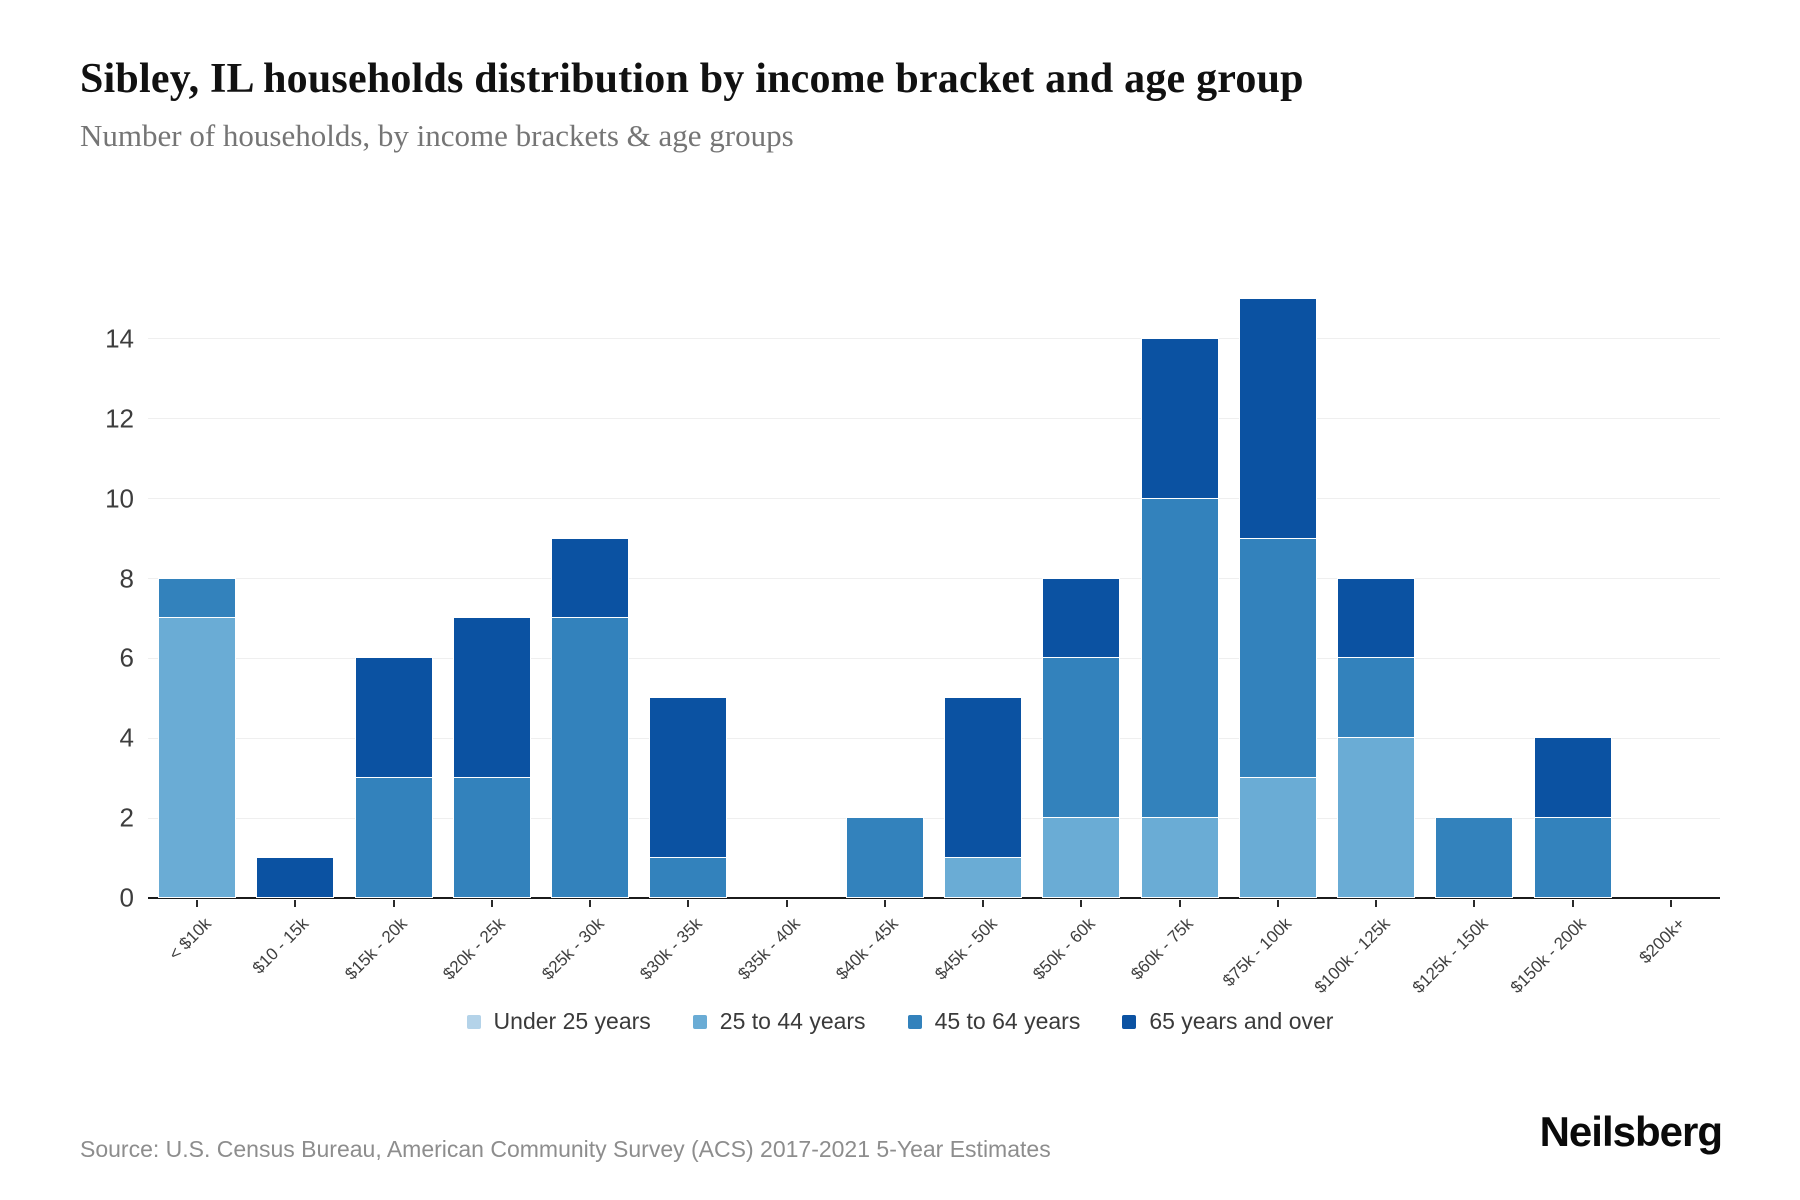  I want to click on legend-item: 25 to 44 years, so click(779, 1021).